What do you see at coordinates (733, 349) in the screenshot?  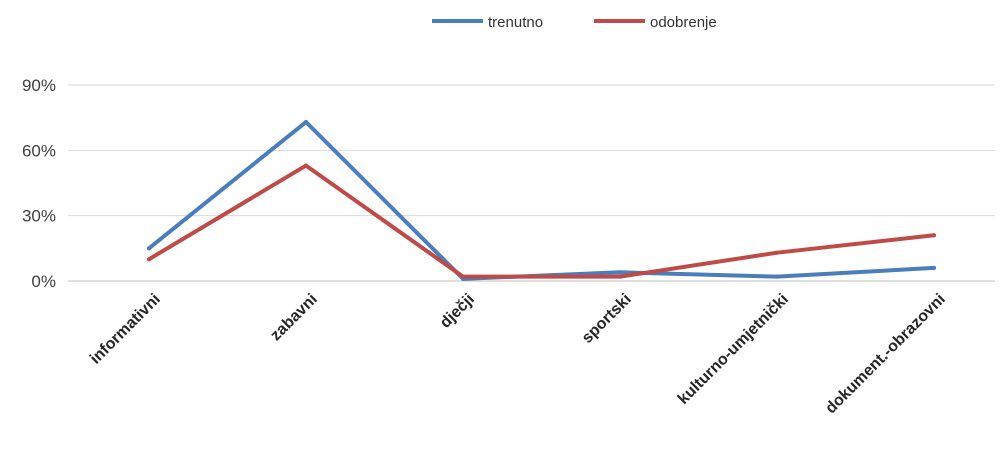 I see `x-tick-label: kulturno-umjetnički` at bounding box center [733, 349].